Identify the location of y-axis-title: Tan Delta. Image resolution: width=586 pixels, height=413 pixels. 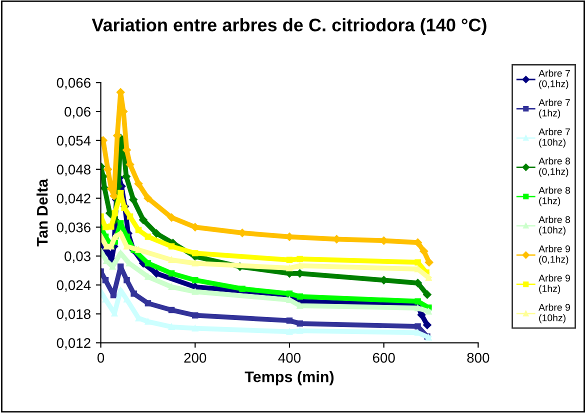
(42, 212).